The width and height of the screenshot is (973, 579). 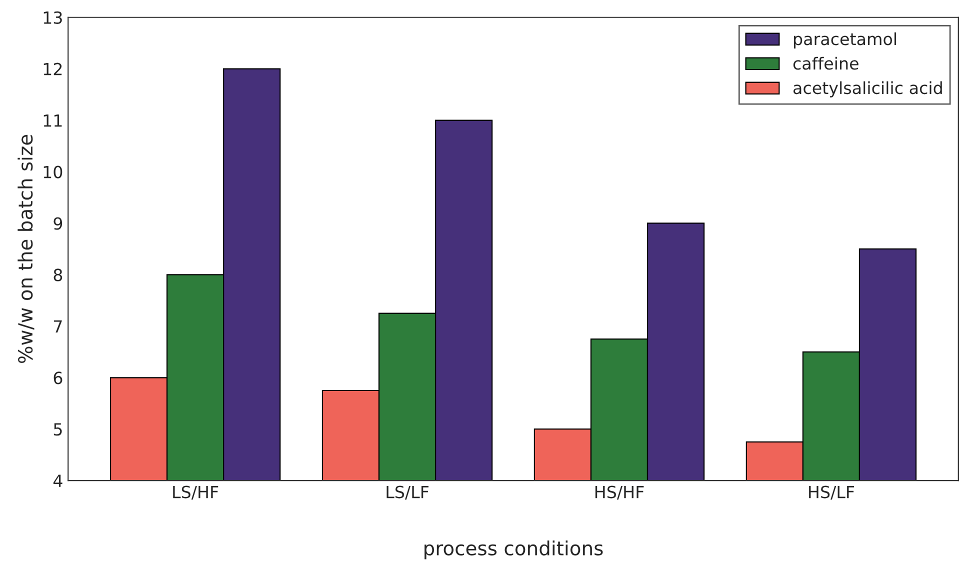 I want to click on x-axis-title: process conditions, so click(x=513, y=550).